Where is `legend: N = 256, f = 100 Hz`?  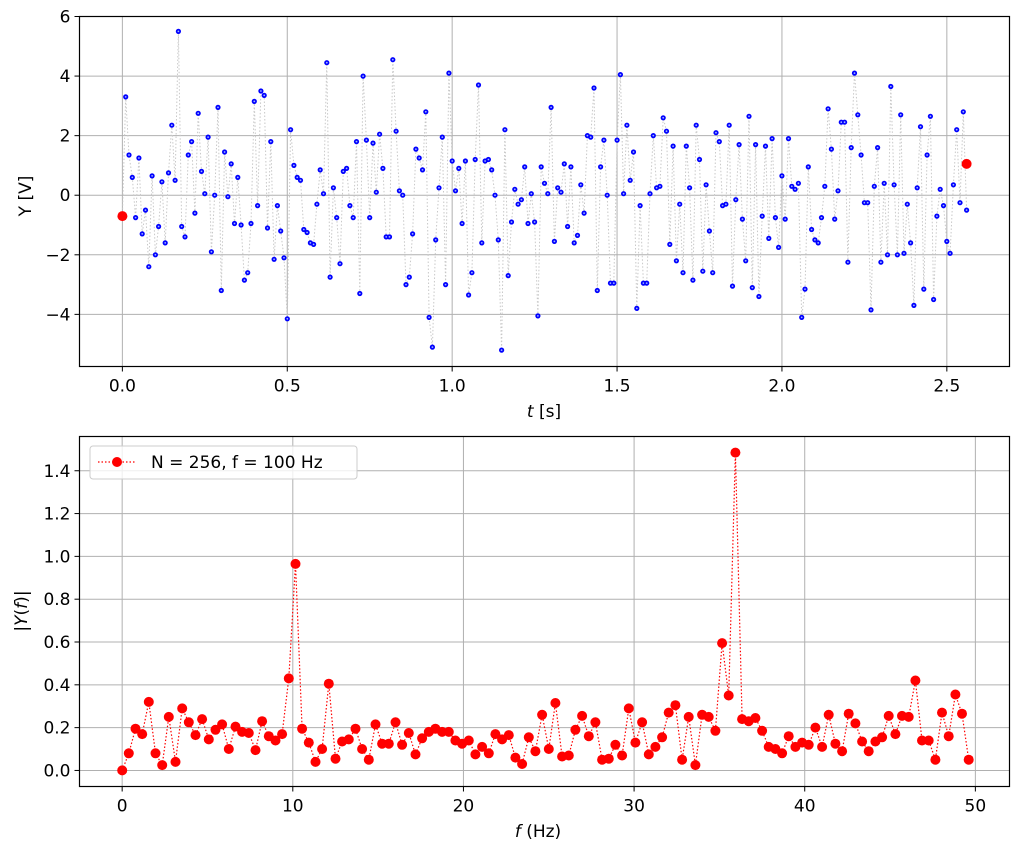
legend: N = 256, f = 100 Hz is located at coordinates (223, 462).